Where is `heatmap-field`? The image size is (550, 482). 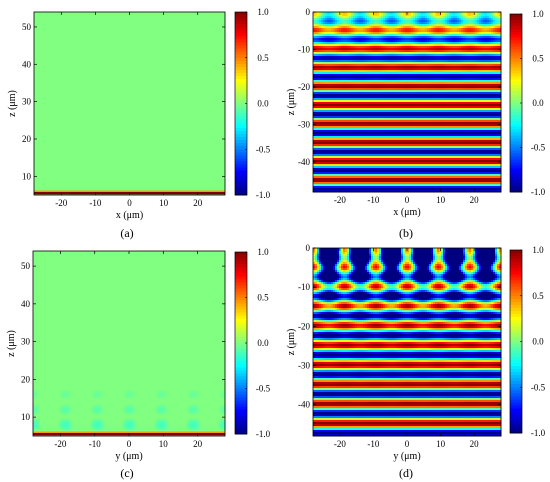
heatmap-field is located at coordinates (129, 103).